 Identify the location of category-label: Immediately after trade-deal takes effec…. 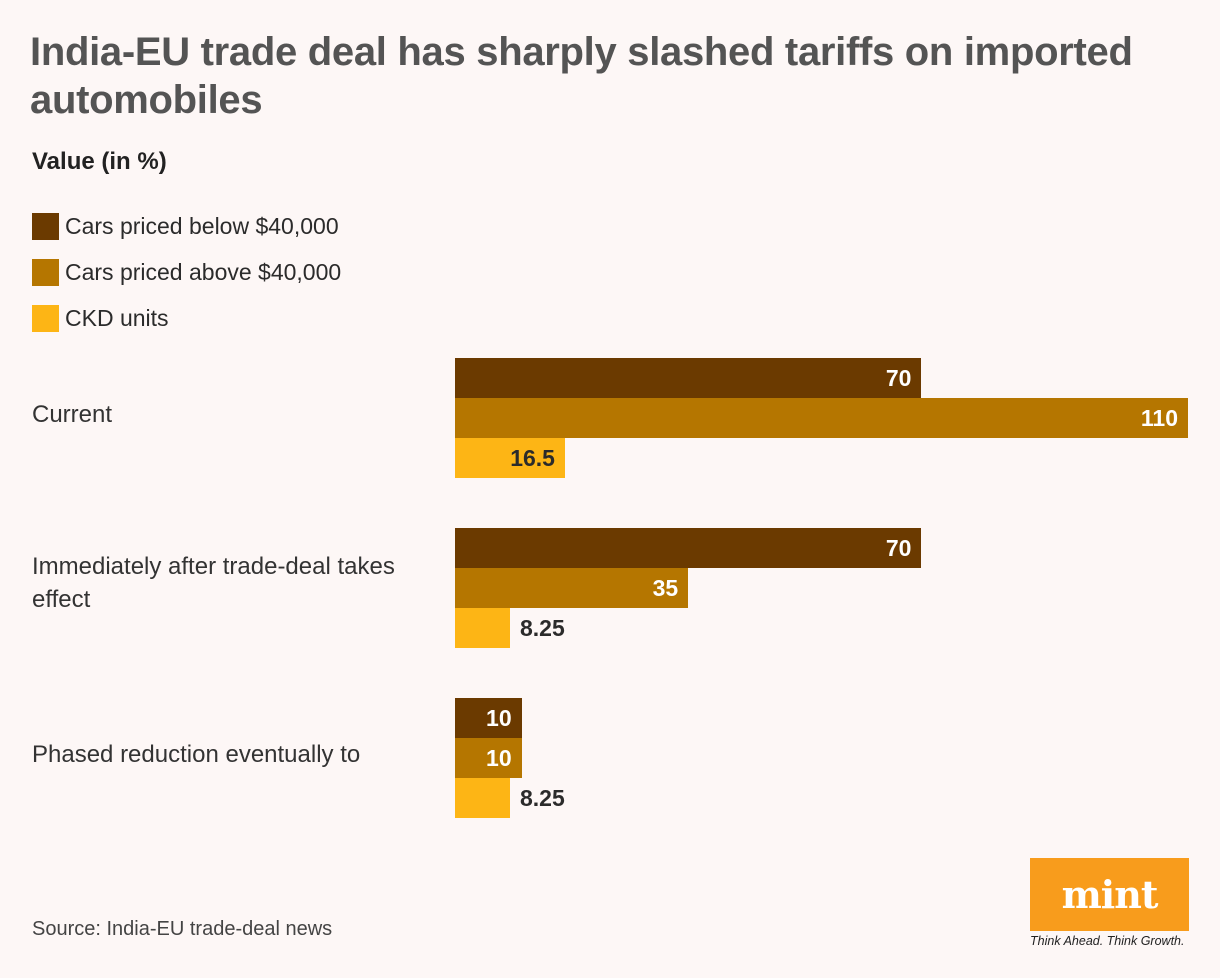
(213, 583).